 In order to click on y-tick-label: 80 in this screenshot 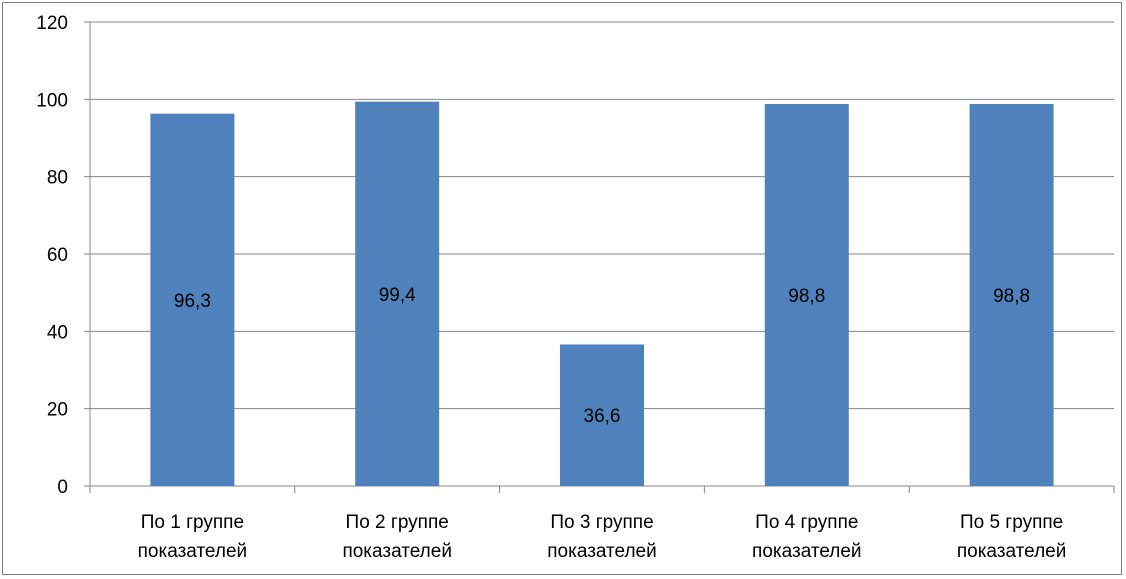, I will do `click(57, 178)`.